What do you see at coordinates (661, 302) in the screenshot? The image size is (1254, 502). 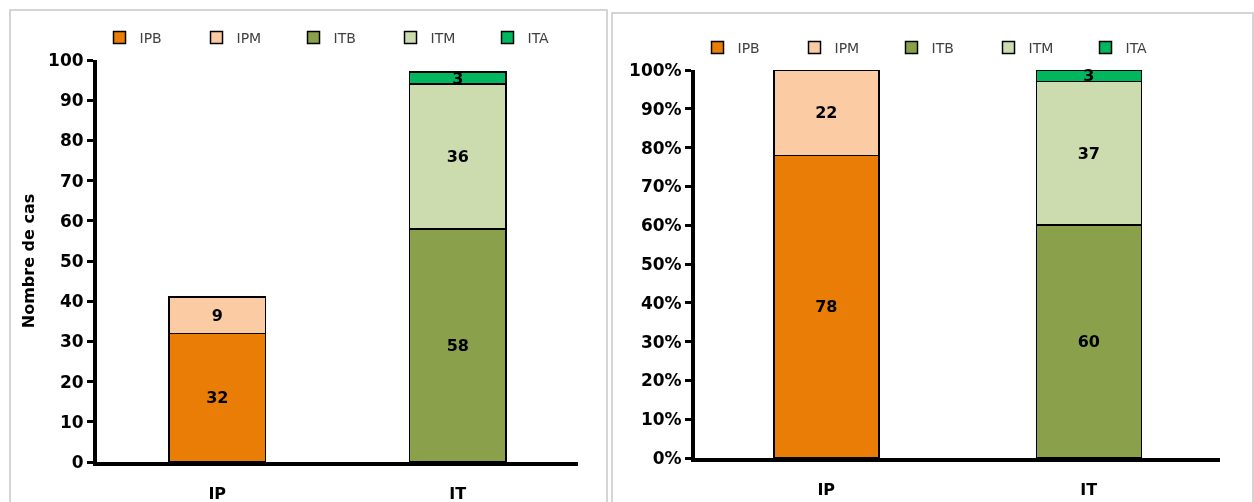 I see `y-tick-label: 40%` at bounding box center [661, 302].